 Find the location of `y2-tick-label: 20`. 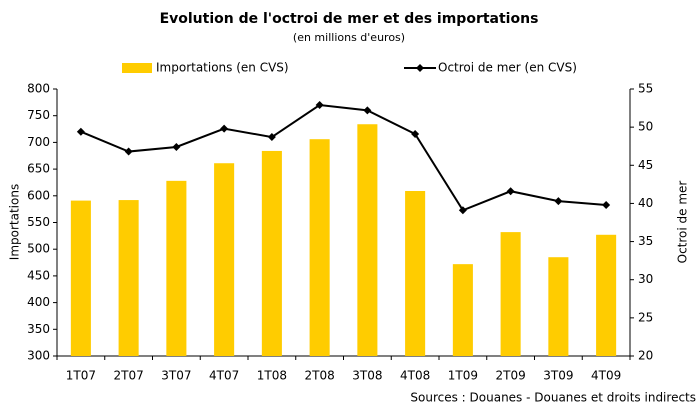

y2-tick-label: 20 is located at coordinates (645, 356).